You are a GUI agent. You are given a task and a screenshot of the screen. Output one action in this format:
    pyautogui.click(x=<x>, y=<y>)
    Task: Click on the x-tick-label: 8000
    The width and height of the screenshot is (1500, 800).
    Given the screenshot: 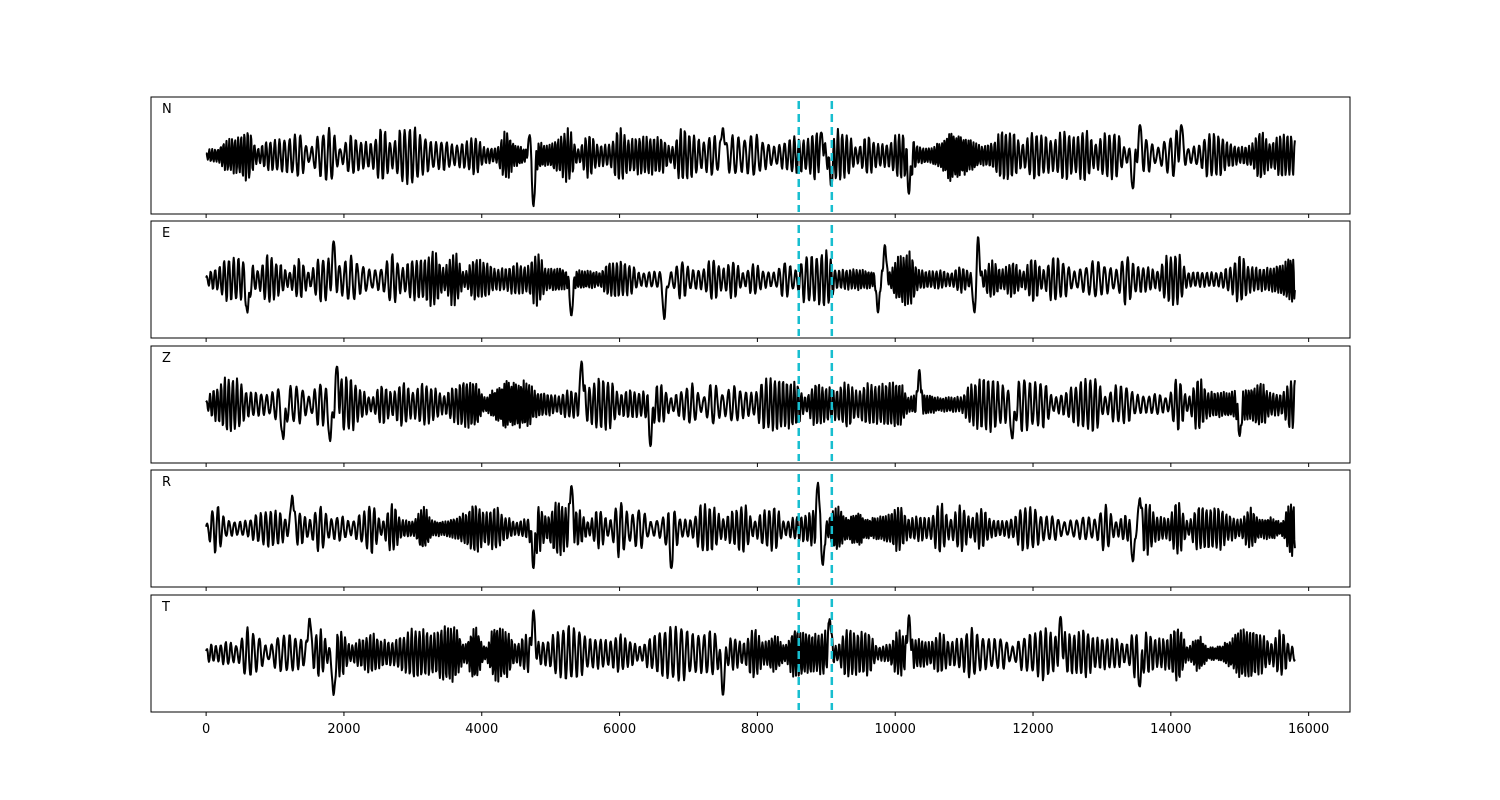 What is the action you would take?
    pyautogui.click(x=757, y=729)
    